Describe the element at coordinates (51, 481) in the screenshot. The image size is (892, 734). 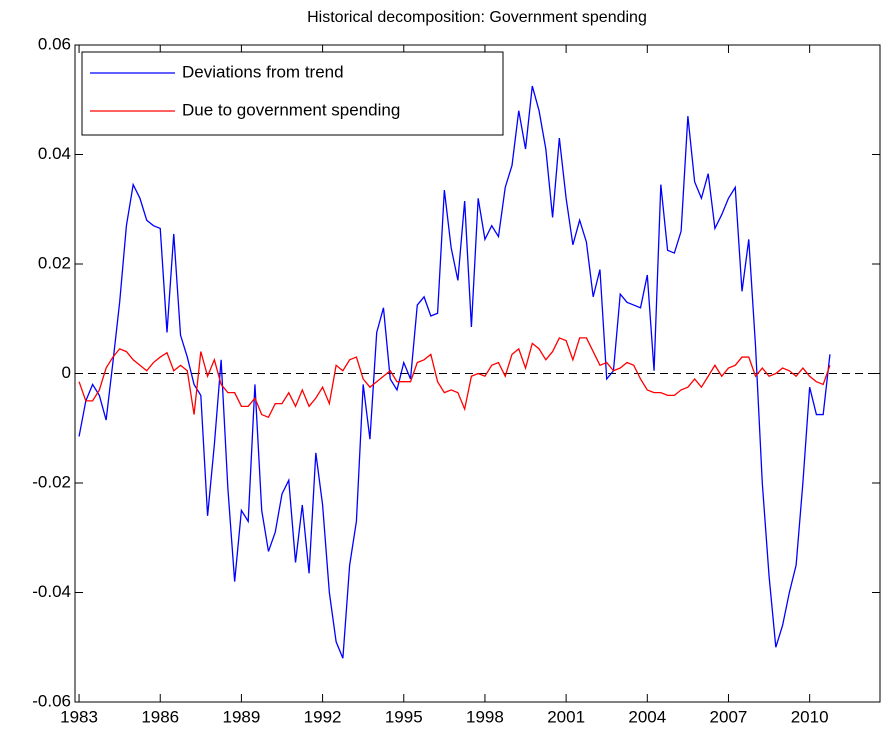
I see `y-tick-label: -0.02` at that location.